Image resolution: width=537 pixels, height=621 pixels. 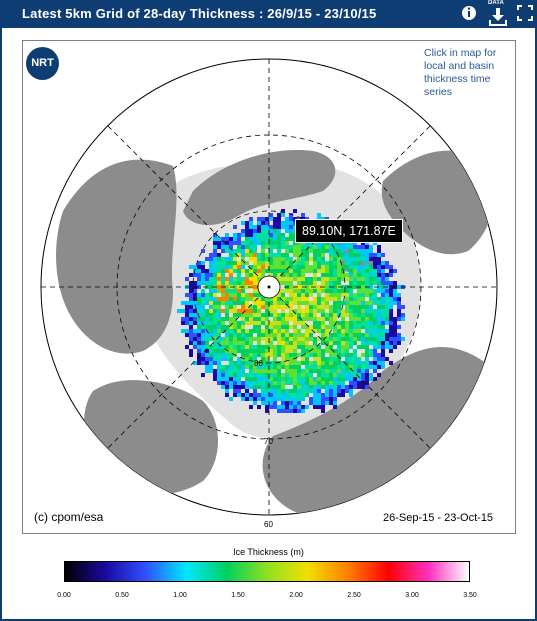 What do you see at coordinates (122, 595) in the screenshot?
I see `colorbar-tick: 0.50` at bounding box center [122, 595].